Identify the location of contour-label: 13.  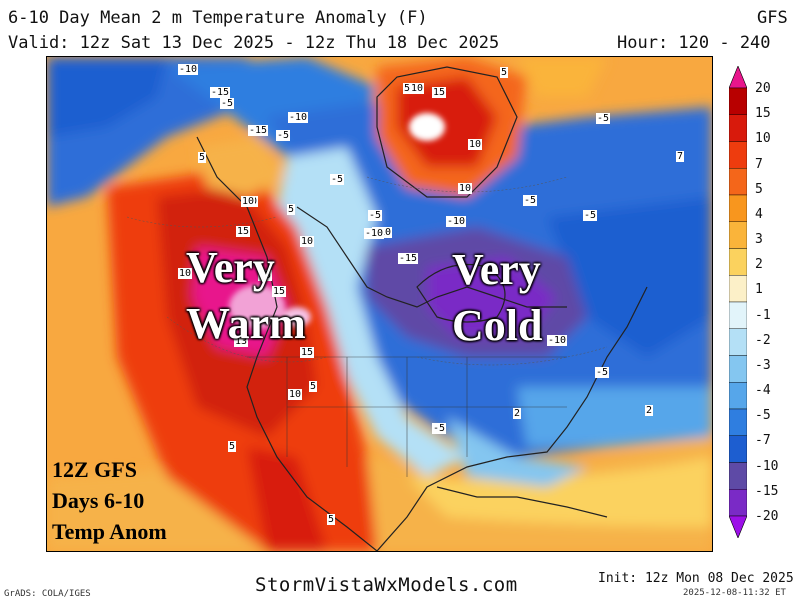
(241, 341).